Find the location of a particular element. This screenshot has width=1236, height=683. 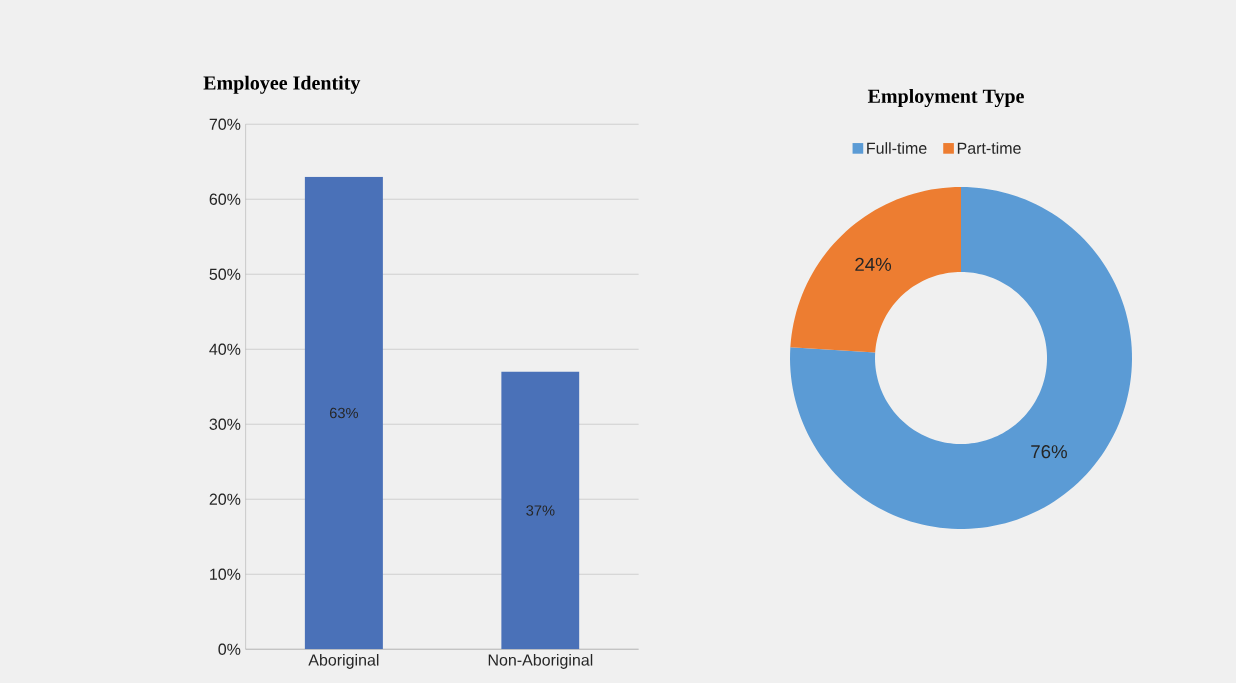

y-tick-label: 50% is located at coordinates (225, 274).